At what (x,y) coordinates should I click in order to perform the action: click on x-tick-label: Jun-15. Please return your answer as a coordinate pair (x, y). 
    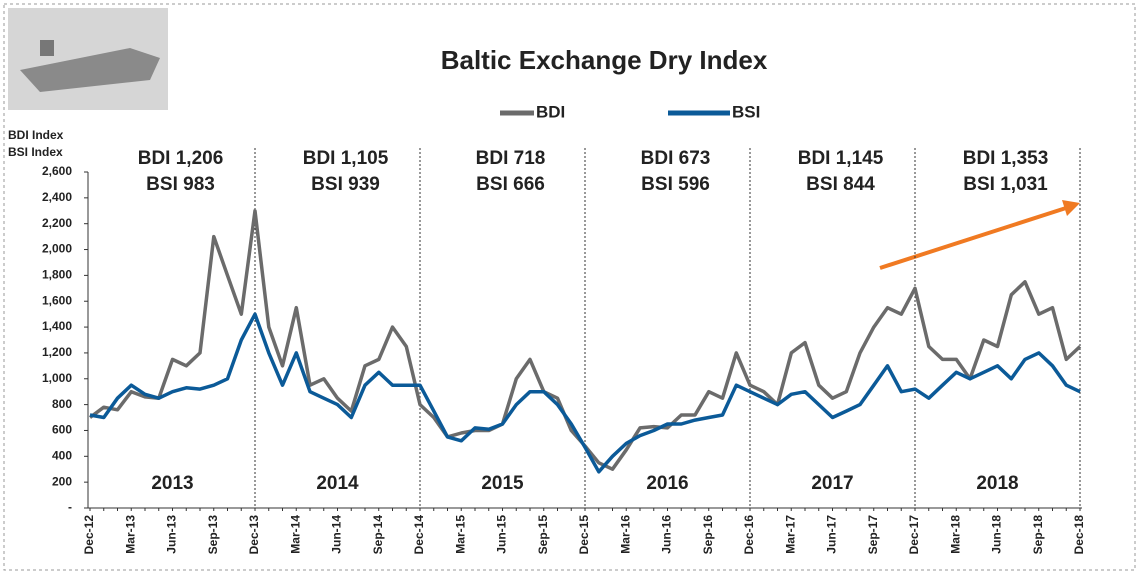
    Looking at the image, I should click on (502, 534).